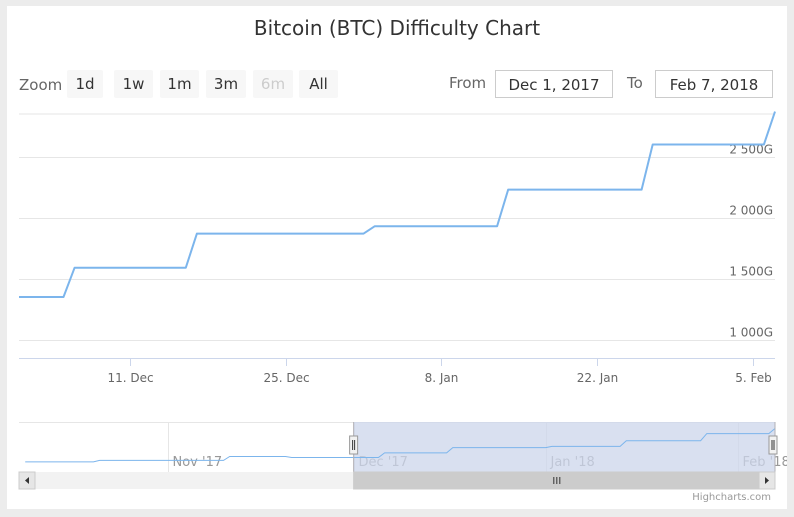 Image resolution: width=794 pixels, height=517 pixels. I want to click on x-tick-label: 25. Dec, so click(286, 378).